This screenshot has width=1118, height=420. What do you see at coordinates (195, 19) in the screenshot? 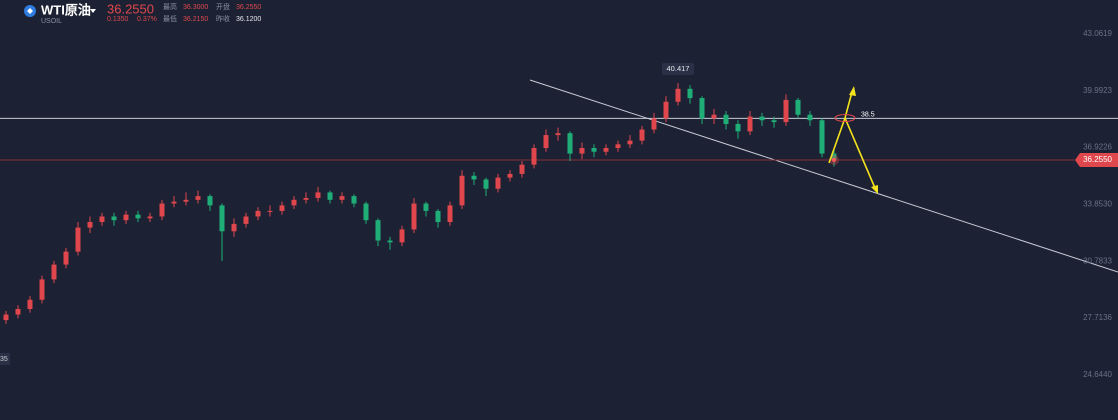
I see `low-value: 36.2150` at bounding box center [195, 19].